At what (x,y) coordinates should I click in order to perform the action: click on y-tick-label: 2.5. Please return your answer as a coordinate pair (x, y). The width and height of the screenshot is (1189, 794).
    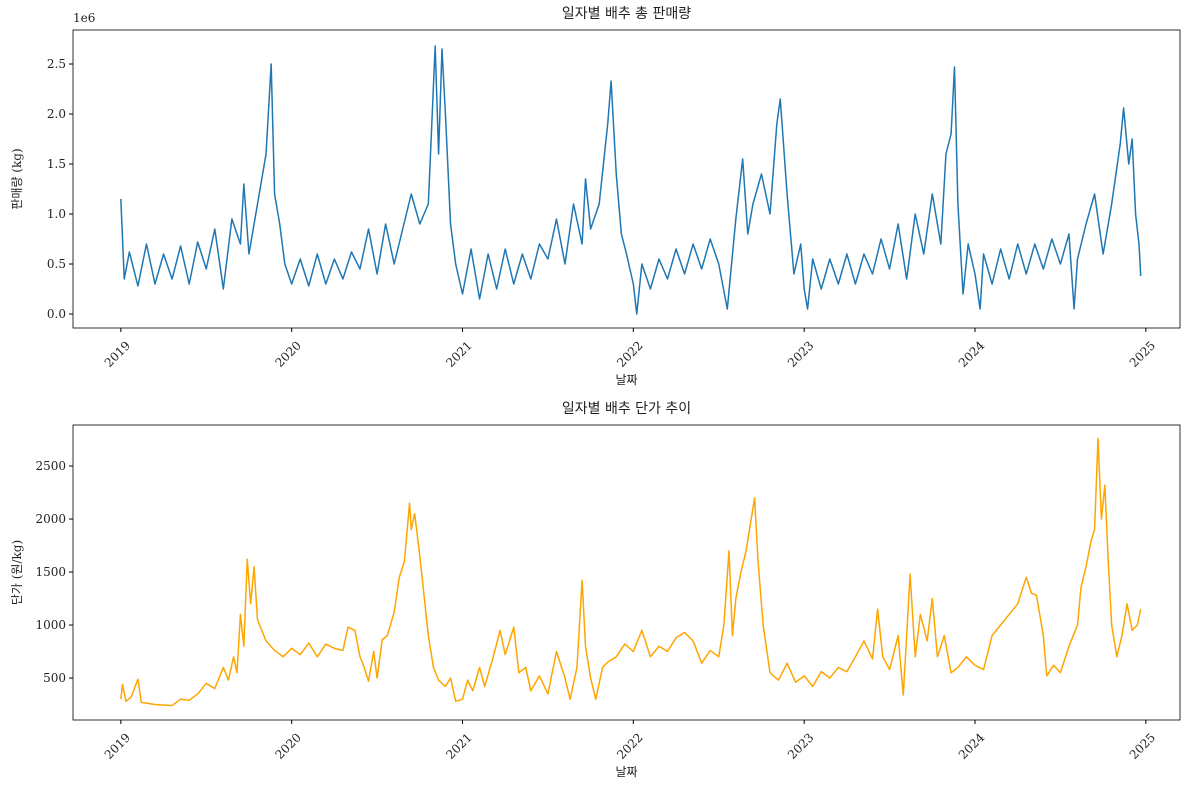
    Looking at the image, I should click on (56, 64).